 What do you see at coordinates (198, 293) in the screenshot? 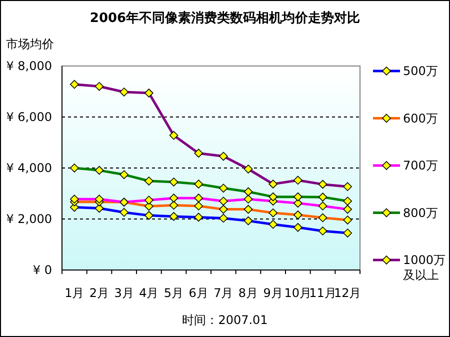
I see `x-tick-label: 6月` at bounding box center [198, 293].